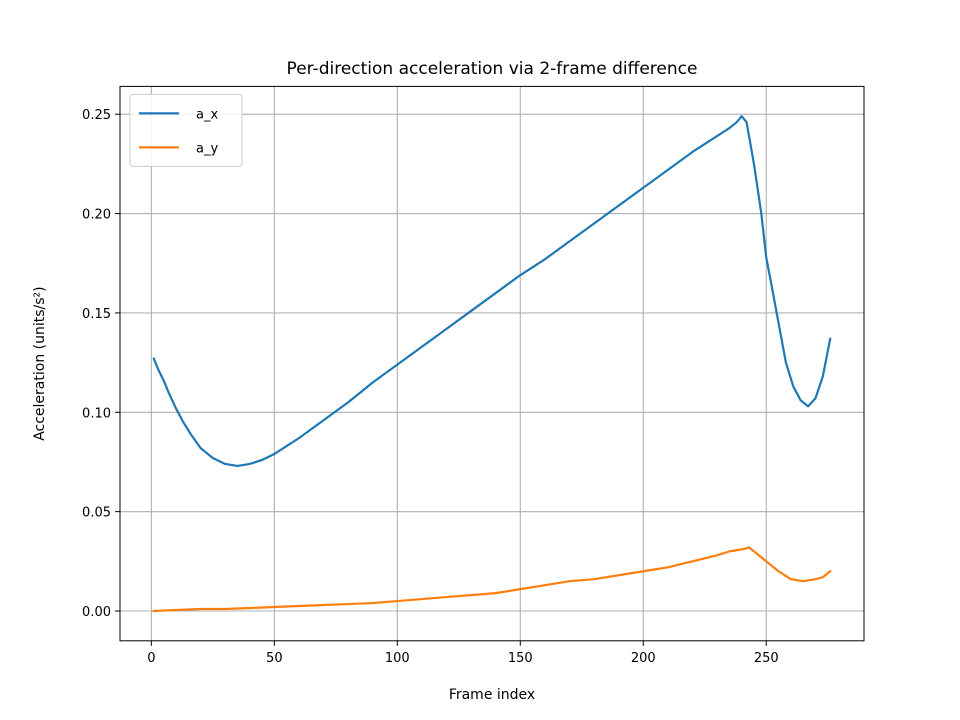 The image size is (960, 720). Describe the element at coordinates (96, 314) in the screenshot. I see `y-tick-label: 0.15` at that location.